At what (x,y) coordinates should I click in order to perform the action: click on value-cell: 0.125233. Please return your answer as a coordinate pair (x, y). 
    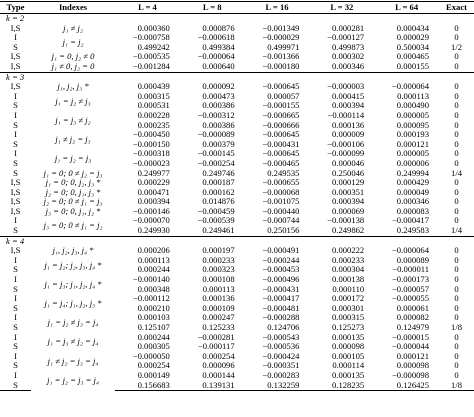
    Looking at the image, I should click on (218, 327).